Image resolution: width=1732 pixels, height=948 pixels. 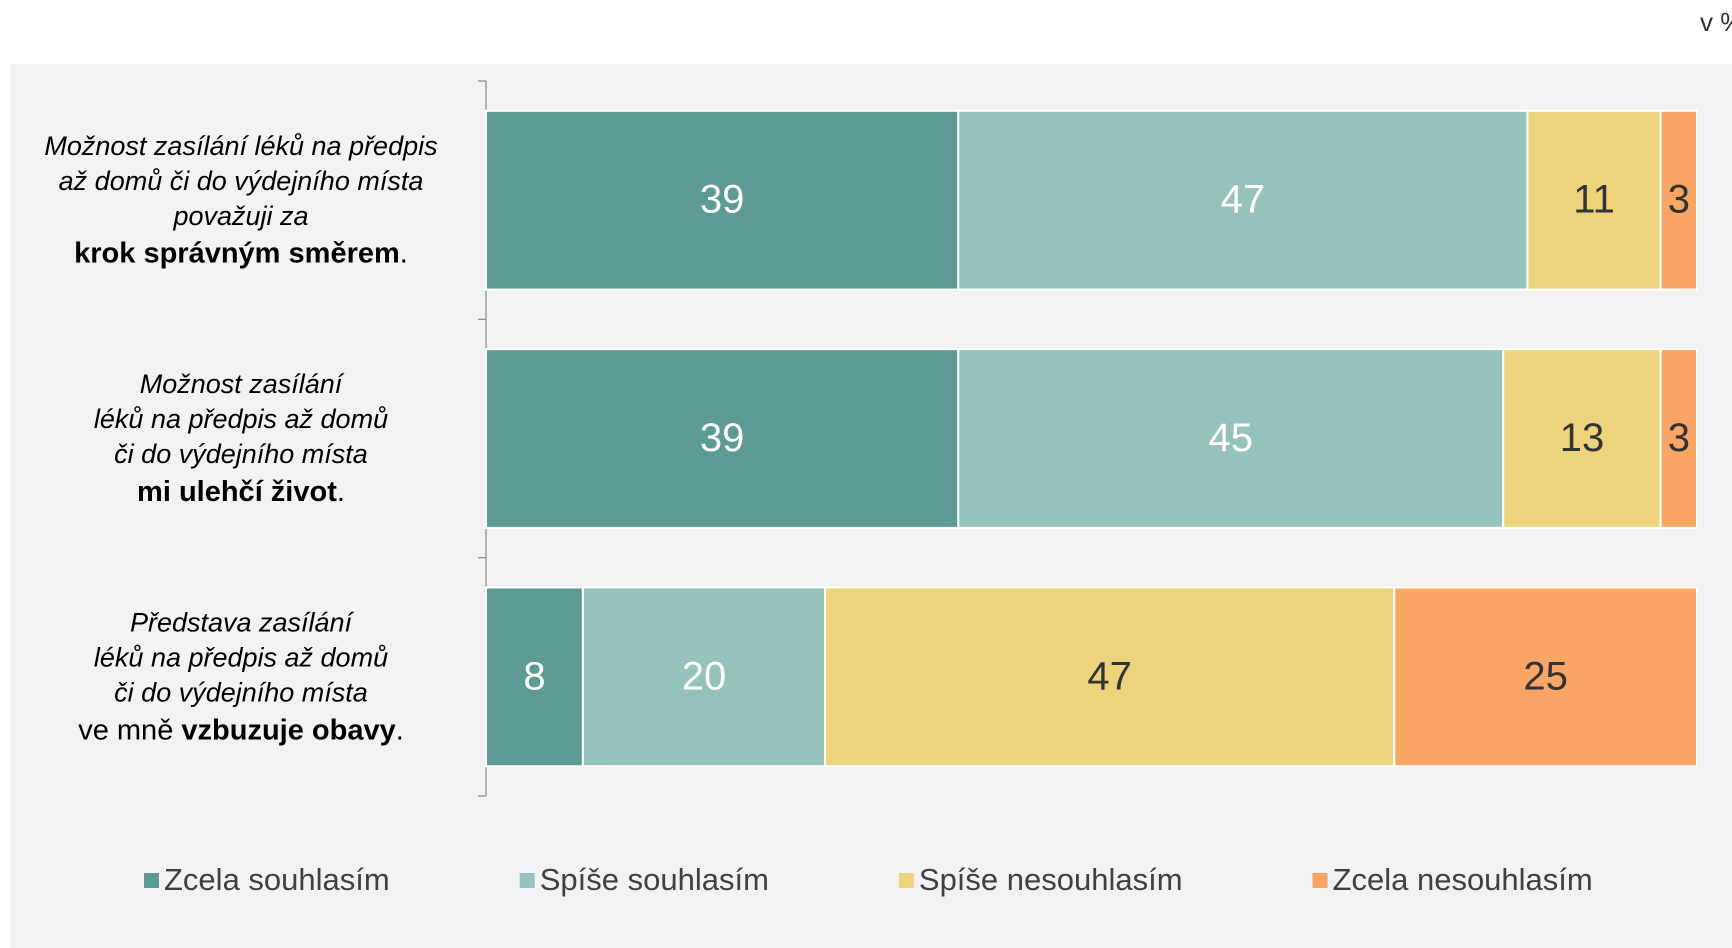 I want to click on category-label: ve mně vzbuzuje obavy., so click(x=241, y=730).